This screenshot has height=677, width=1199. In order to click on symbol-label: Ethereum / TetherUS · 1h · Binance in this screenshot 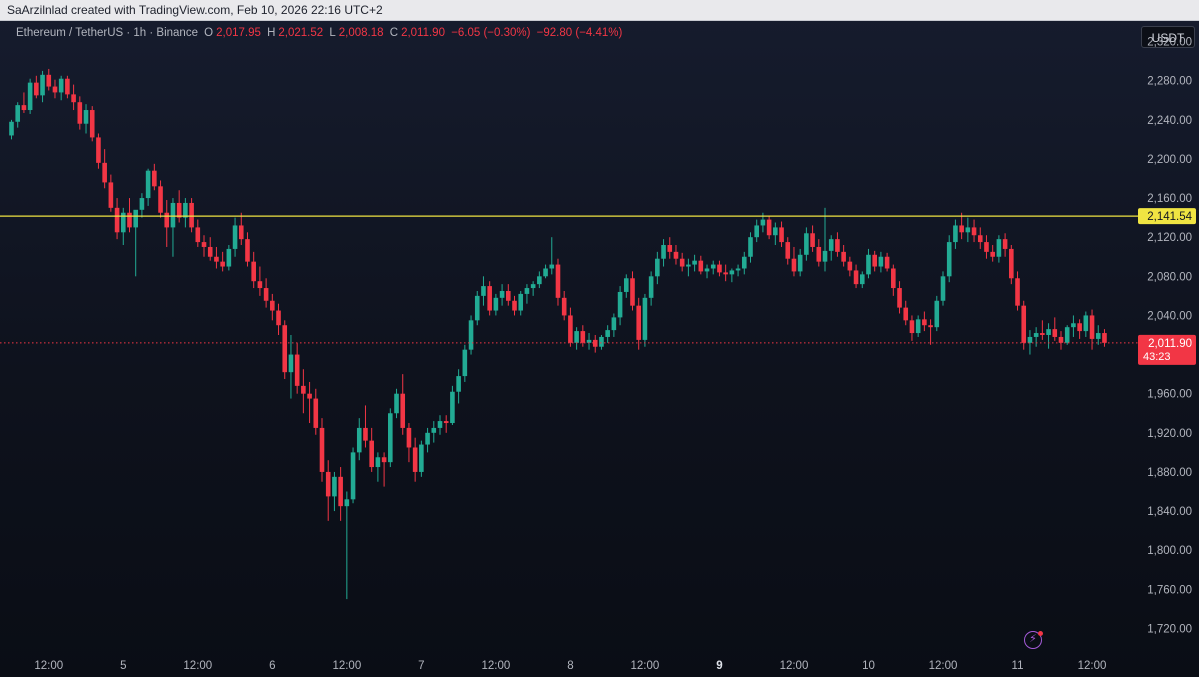, I will do `click(107, 33)`.